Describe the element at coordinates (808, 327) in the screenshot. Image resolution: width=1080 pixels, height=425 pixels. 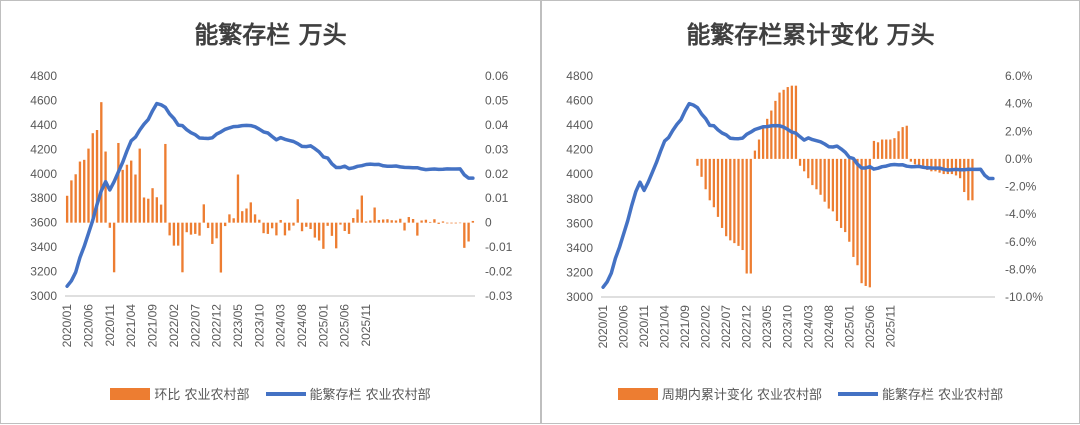
I see `x-tick-label: 2024/03` at that location.